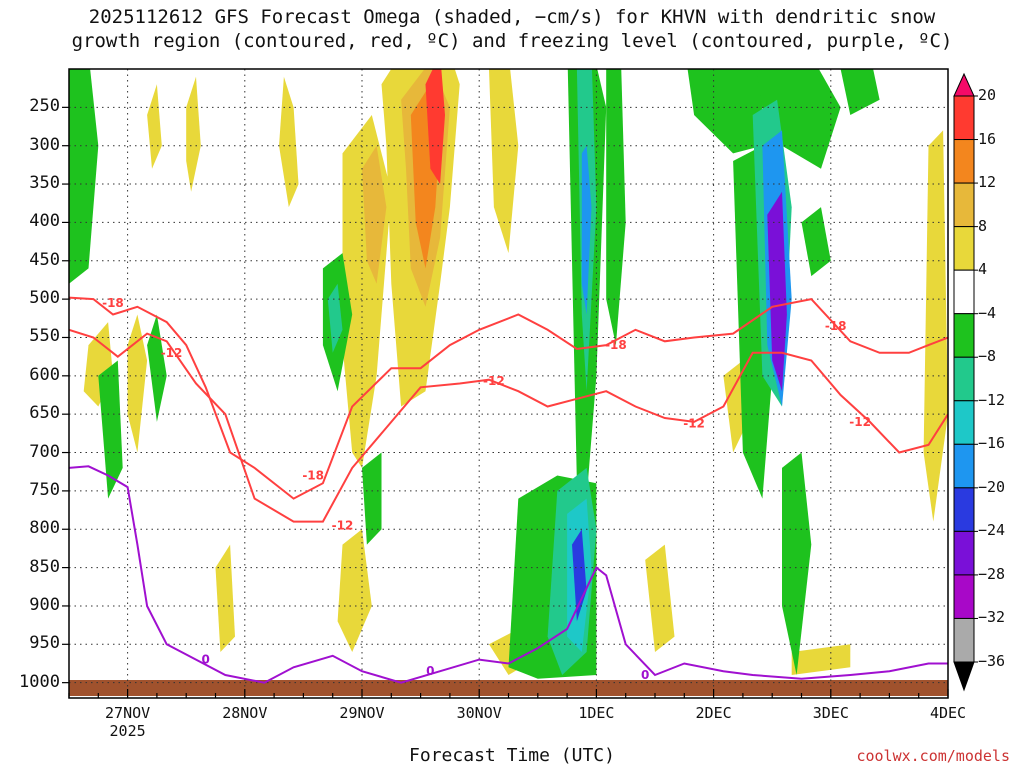 This screenshot has height=768, width=1024. I want to click on y-tick-label: 750, so click(44, 489).